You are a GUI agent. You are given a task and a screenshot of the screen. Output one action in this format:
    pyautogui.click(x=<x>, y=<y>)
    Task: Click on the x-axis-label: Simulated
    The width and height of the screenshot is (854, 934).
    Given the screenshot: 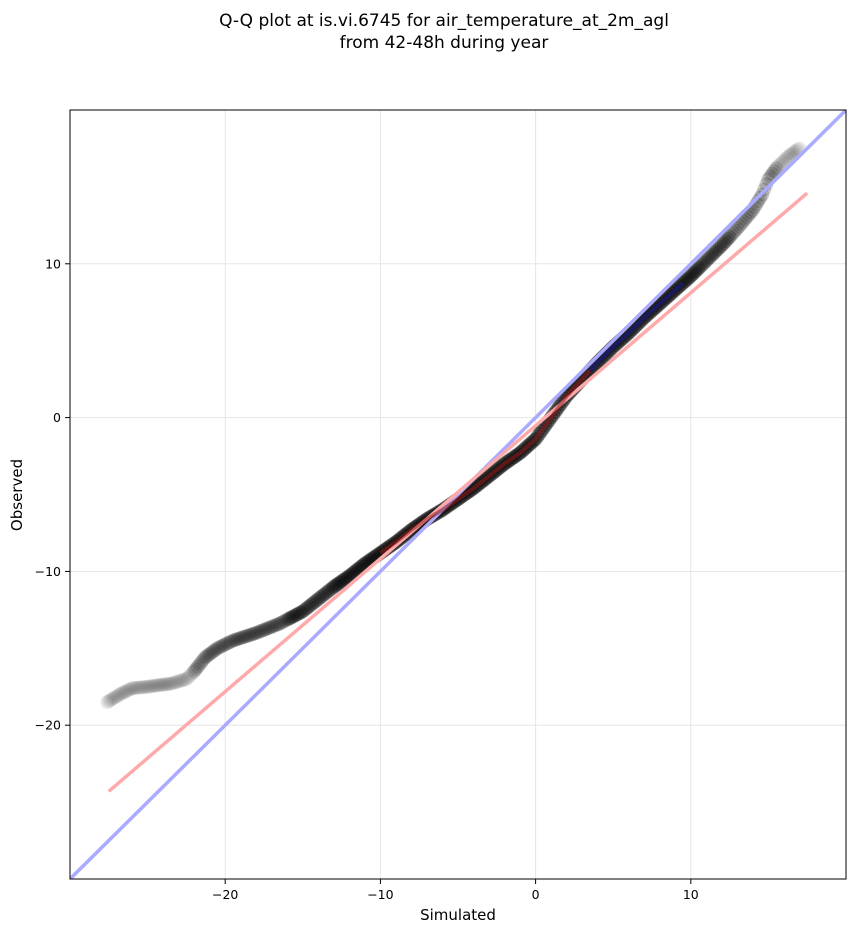 What is the action you would take?
    pyautogui.click(x=458, y=915)
    